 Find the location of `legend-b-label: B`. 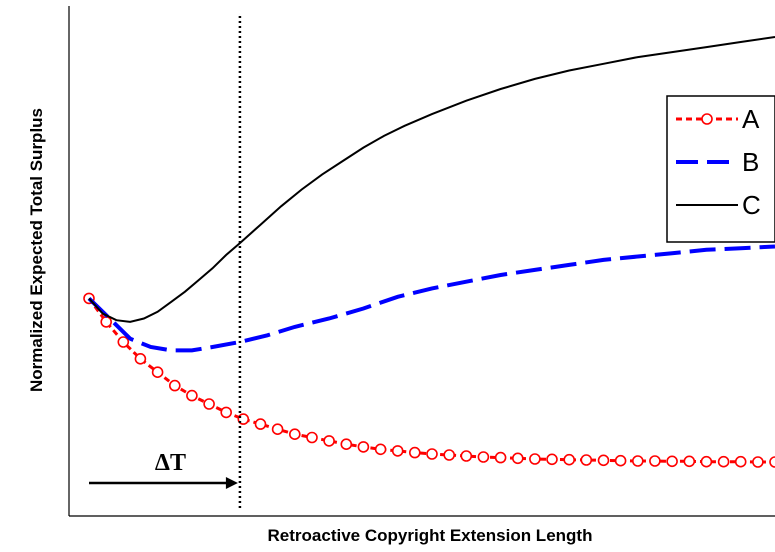

legend-b-label: B is located at coordinates (750, 162).